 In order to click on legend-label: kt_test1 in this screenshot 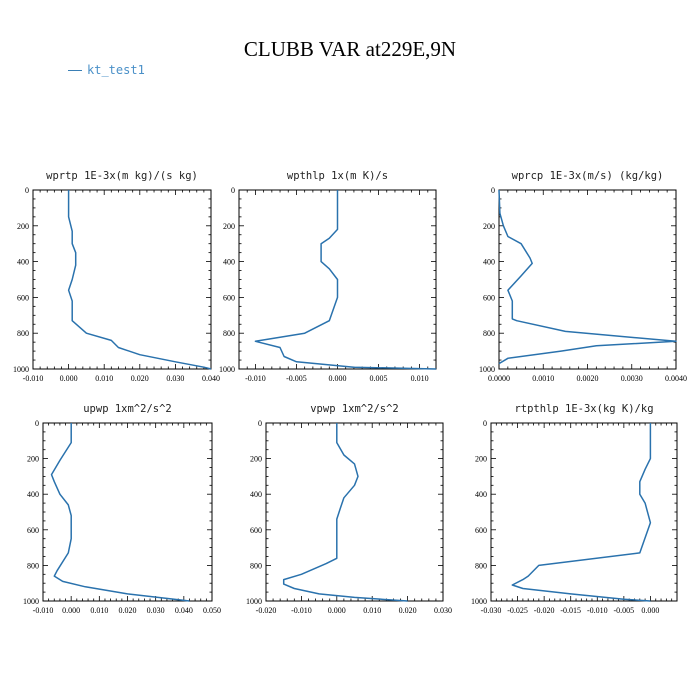, I will do `click(116, 70)`.